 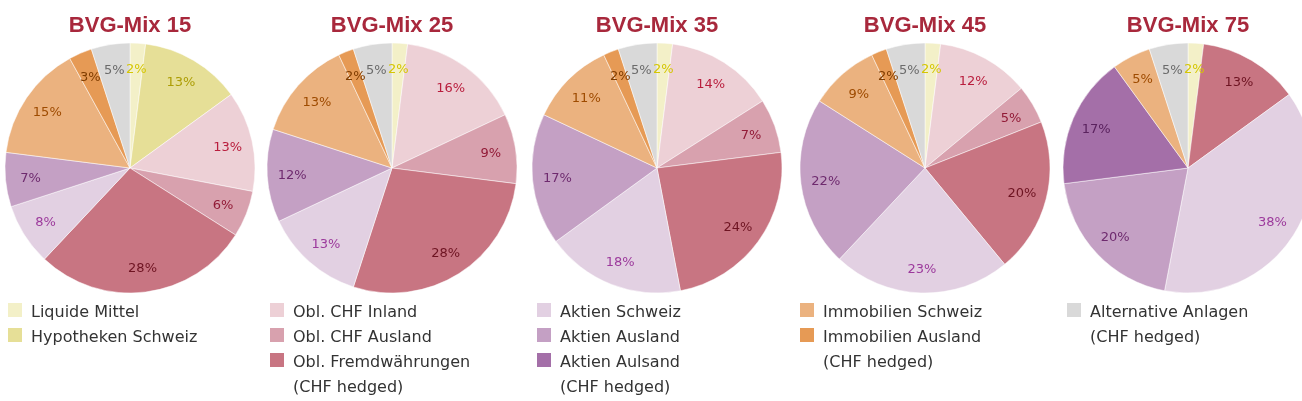 I want to click on legend-label: Obl. CHF Ausland, so click(x=362, y=336).